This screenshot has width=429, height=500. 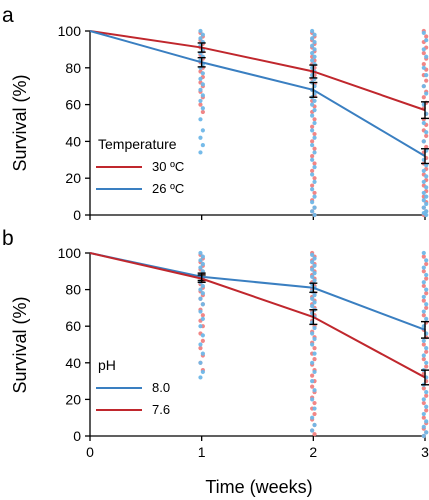 I want to click on series-line, so click(x=257, y=71).